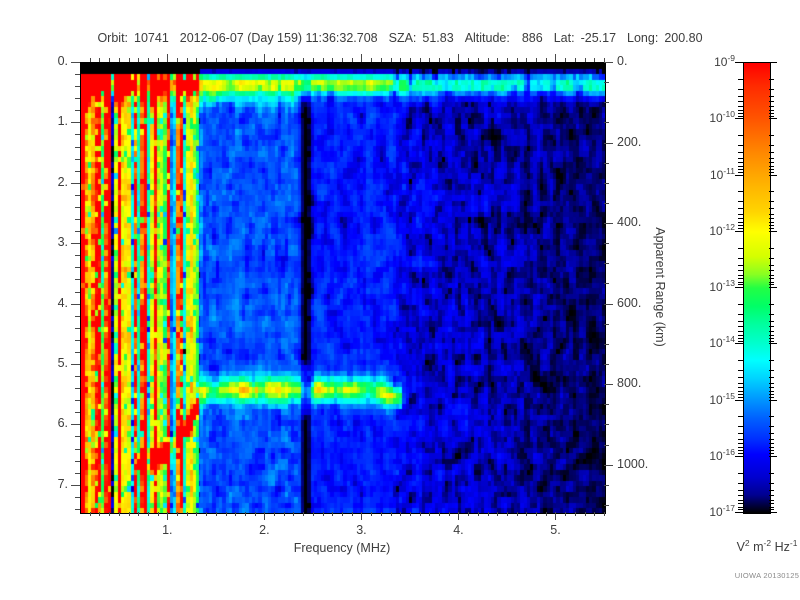  I want to click on long-value: 200.80, so click(683, 38).